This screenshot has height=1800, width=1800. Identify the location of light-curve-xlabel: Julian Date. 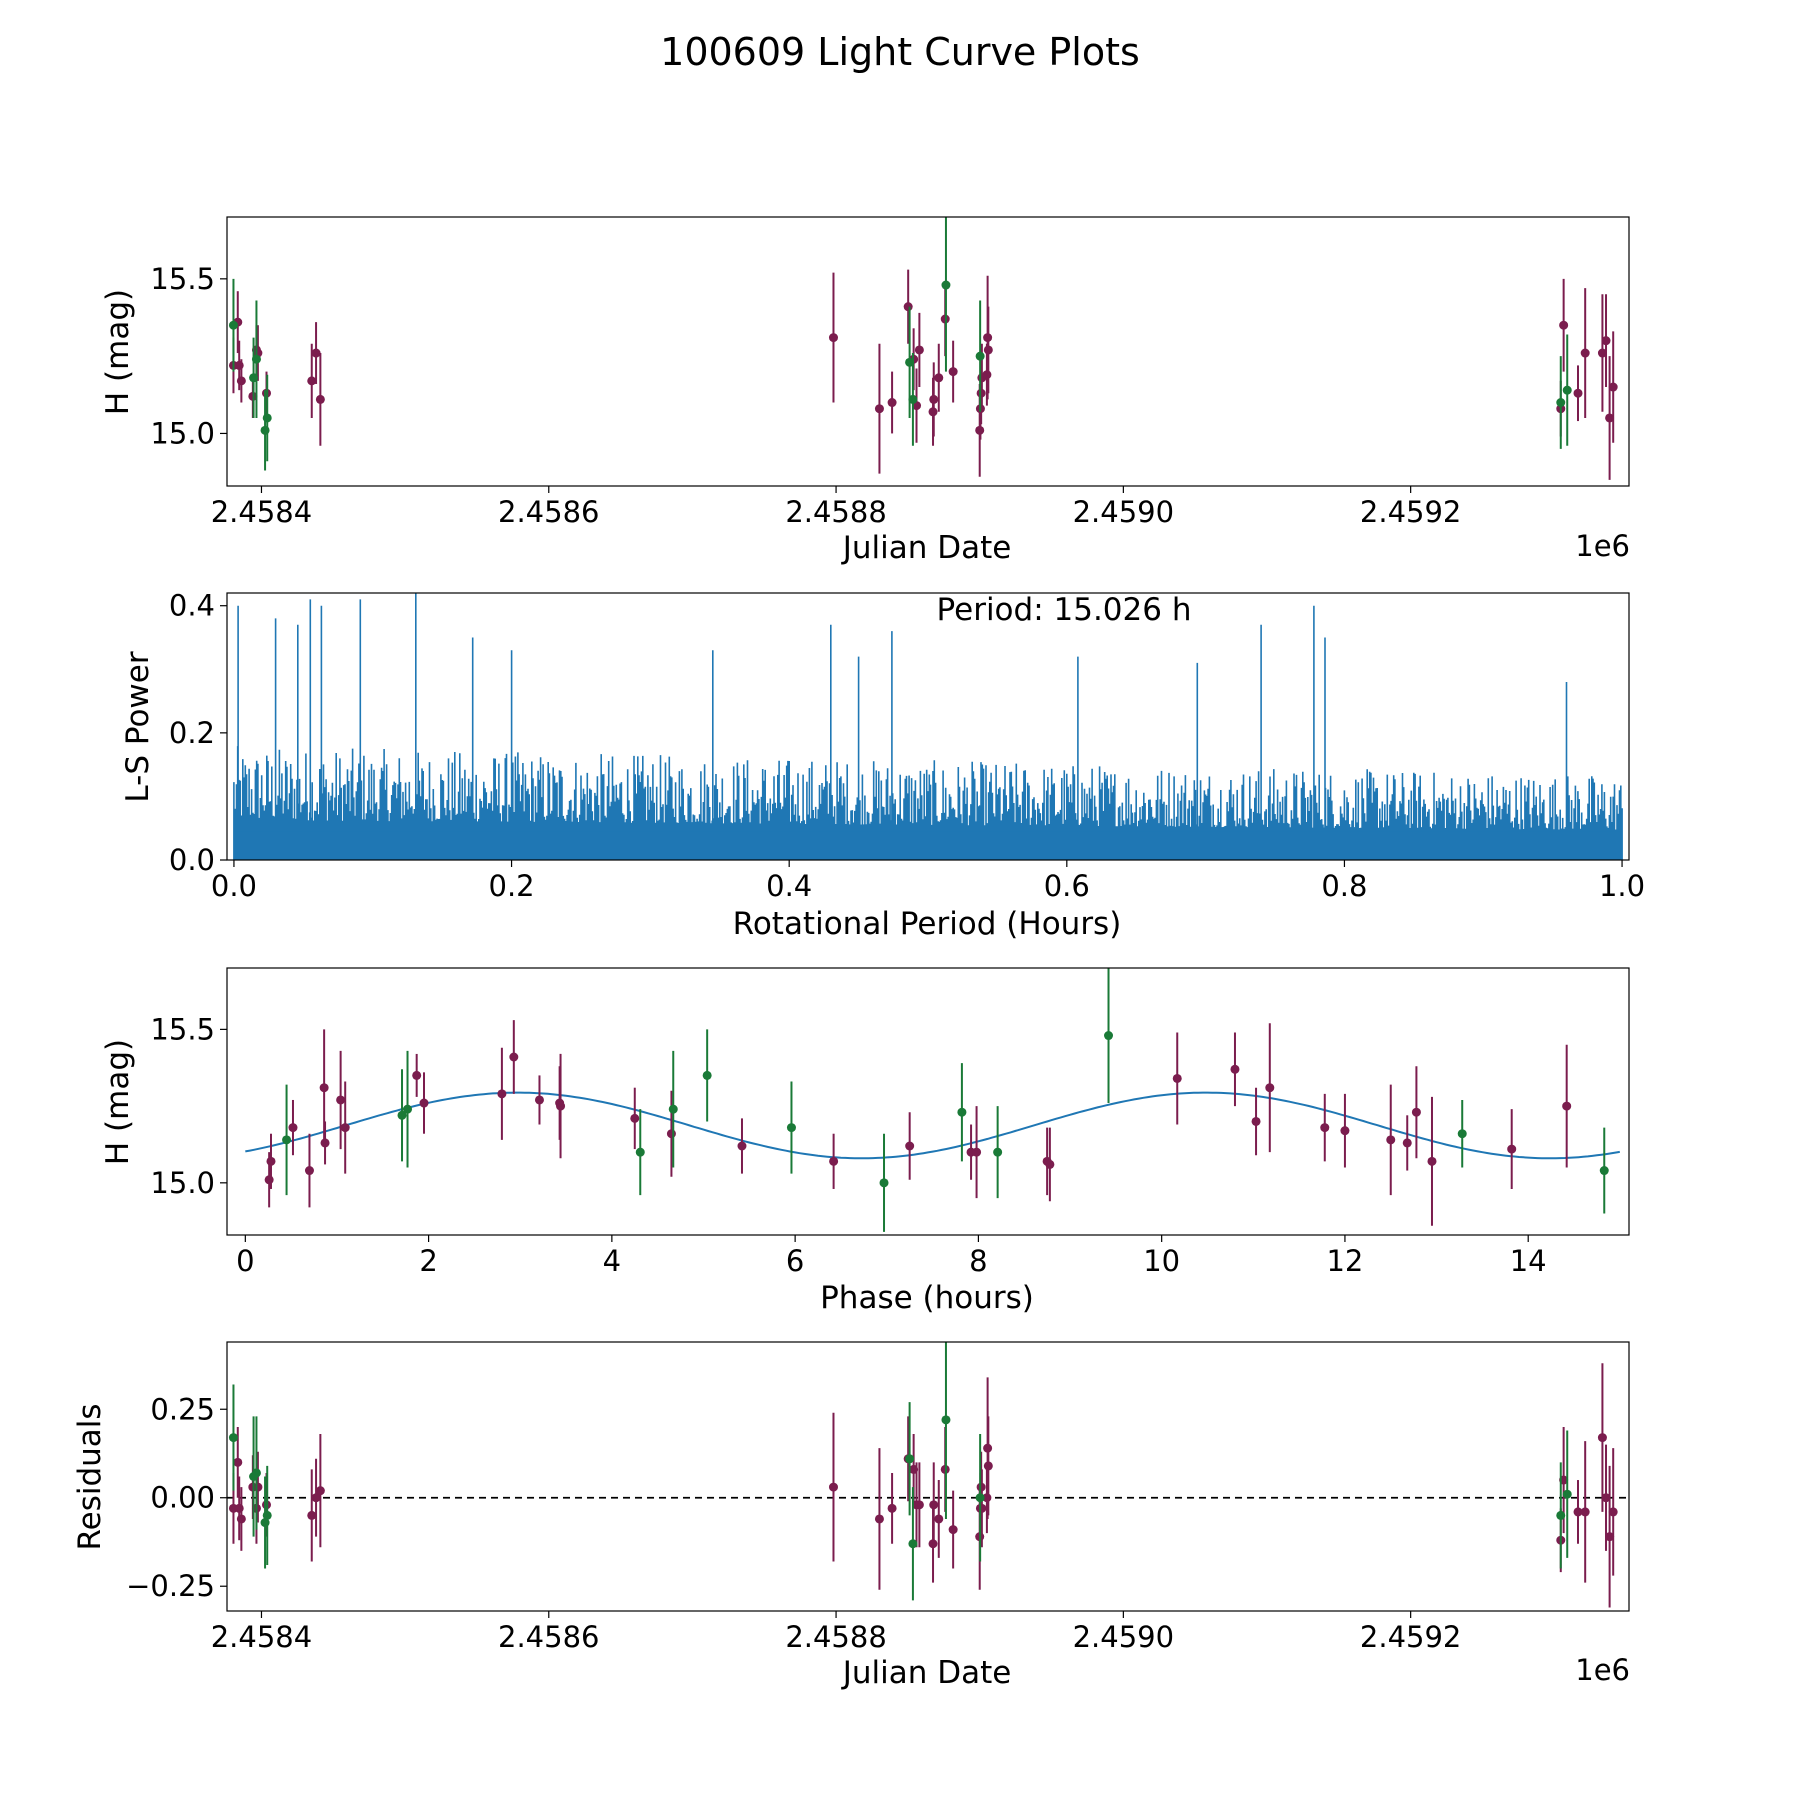
(926, 548).